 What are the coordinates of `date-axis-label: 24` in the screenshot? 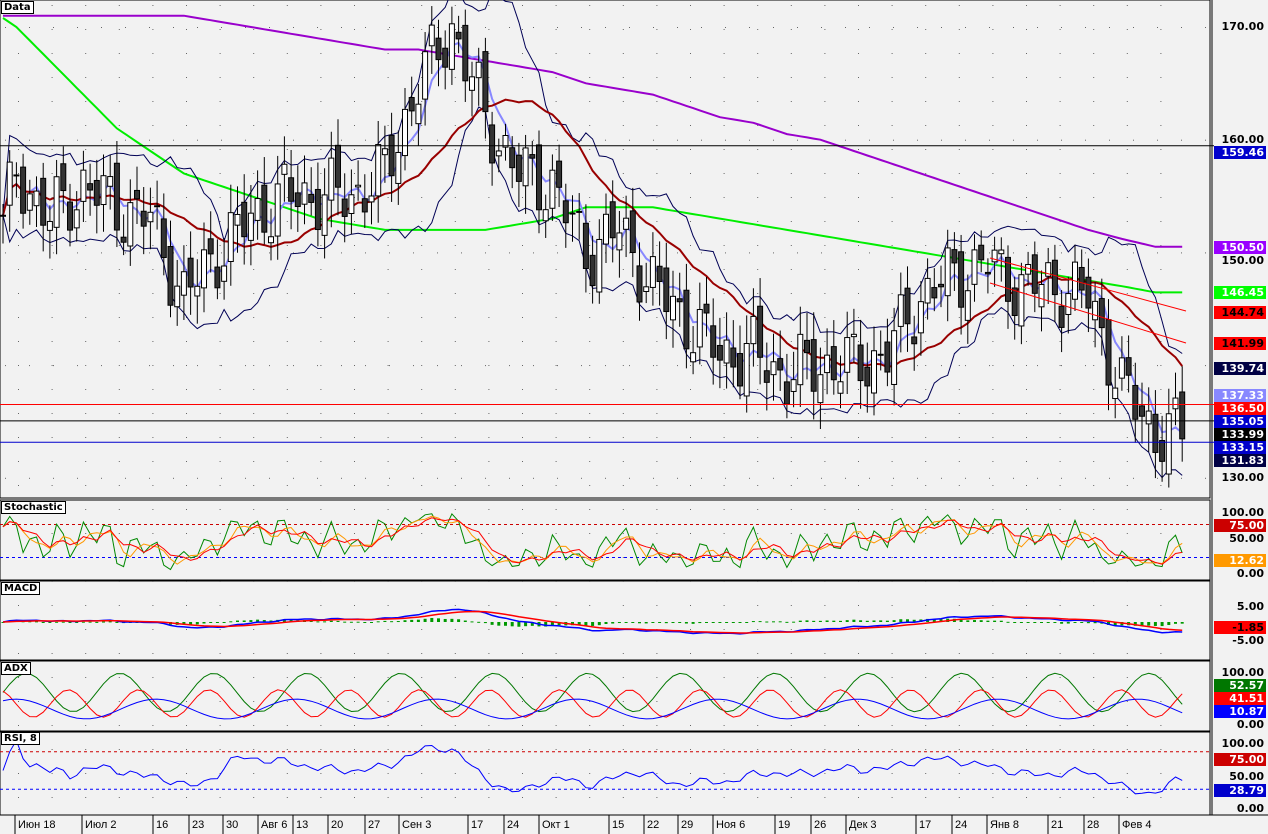 It's located at (513, 825).